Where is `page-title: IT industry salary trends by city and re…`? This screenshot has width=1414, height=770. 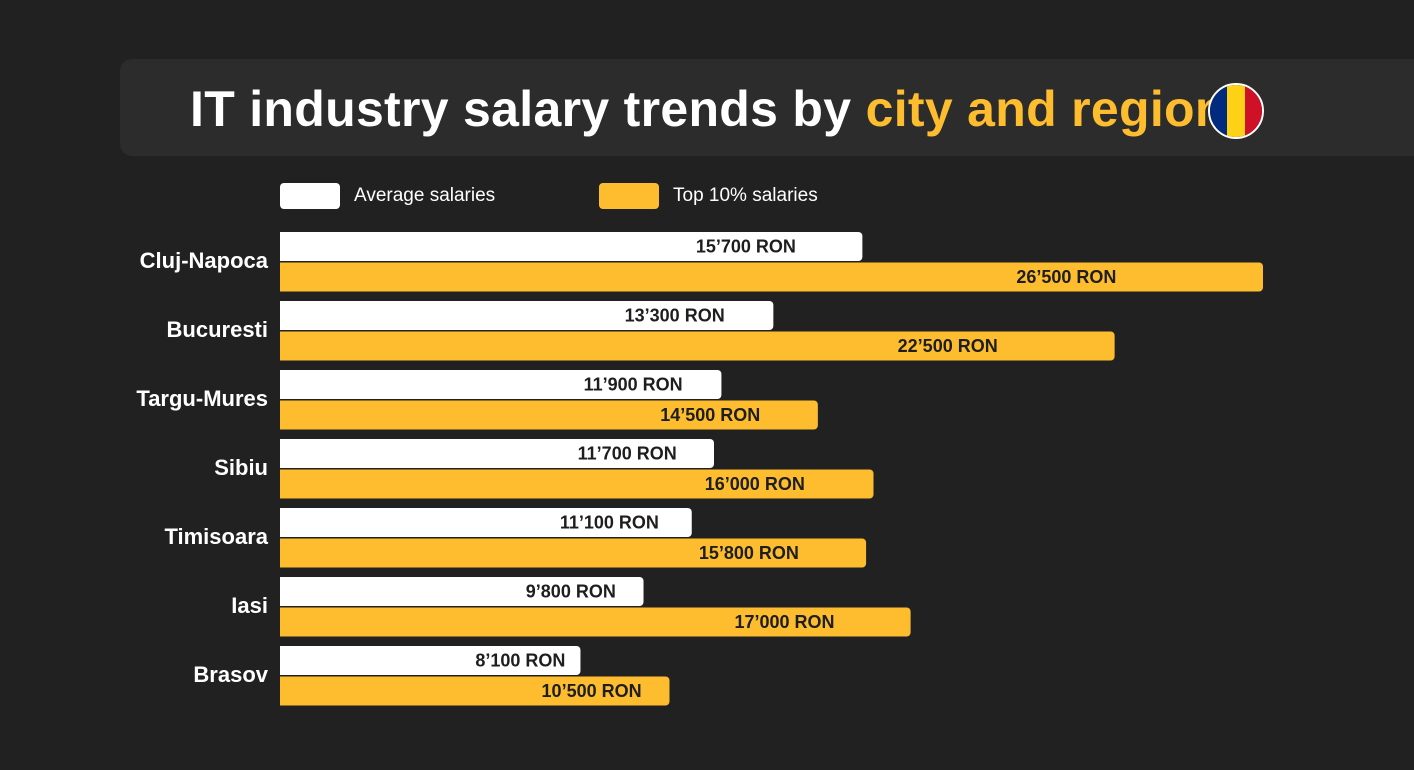 page-title: IT industry salary trends by city and re… is located at coordinates (708, 109).